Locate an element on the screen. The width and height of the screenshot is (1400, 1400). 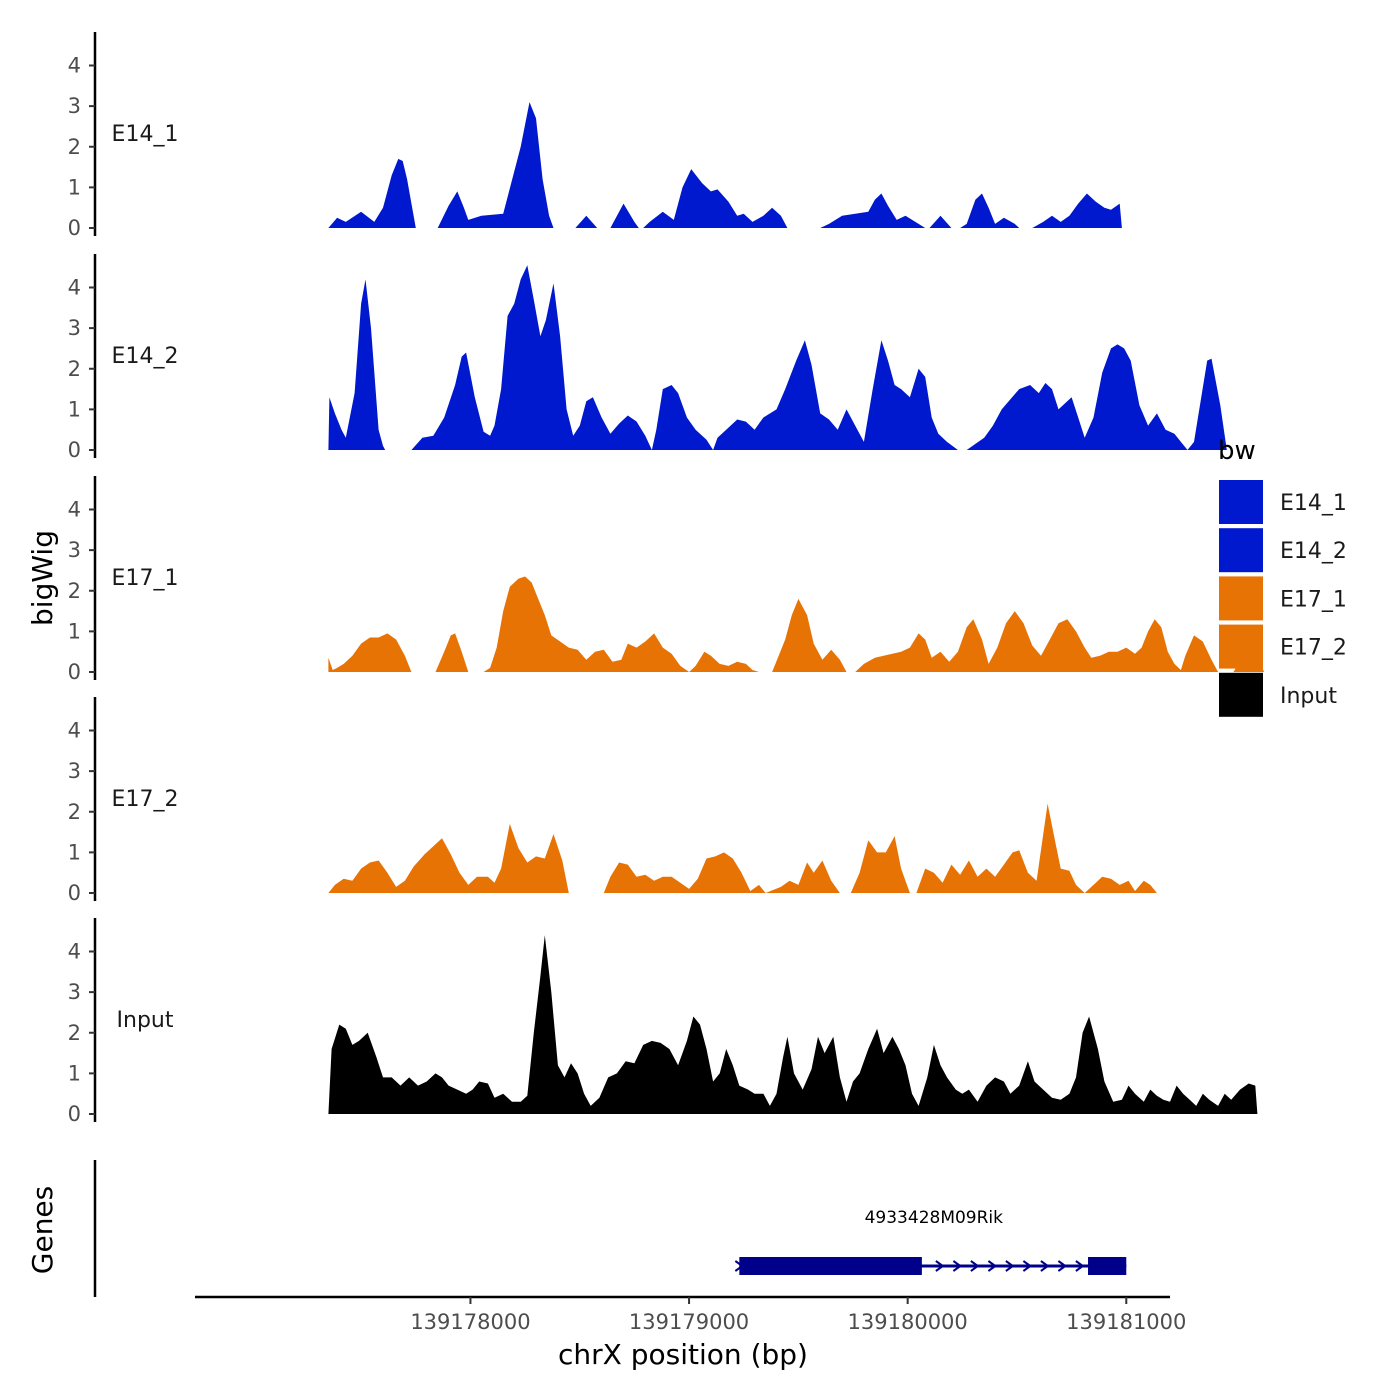
track-label: Input is located at coordinates (145, 1020).